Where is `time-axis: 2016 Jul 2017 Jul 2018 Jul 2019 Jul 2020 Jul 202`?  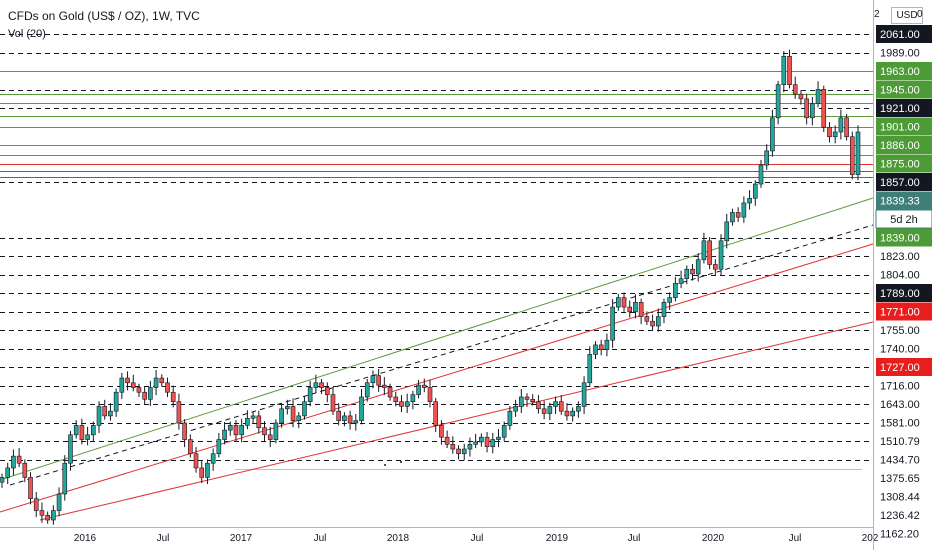
time-axis: 2016 Jul 2017 Jul 2018 Jul 2019 Jul 2020 Jul 202 is located at coordinates (439, 535).